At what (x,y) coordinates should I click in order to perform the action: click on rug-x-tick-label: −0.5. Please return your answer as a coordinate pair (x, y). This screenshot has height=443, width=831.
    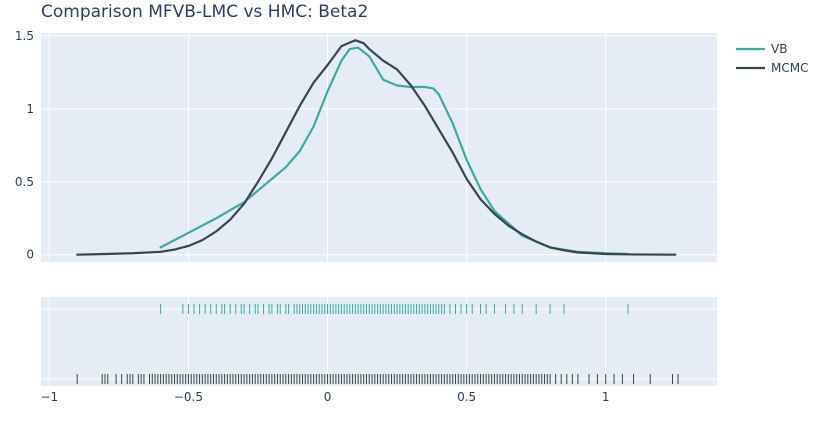
    Looking at the image, I should click on (188, 397).